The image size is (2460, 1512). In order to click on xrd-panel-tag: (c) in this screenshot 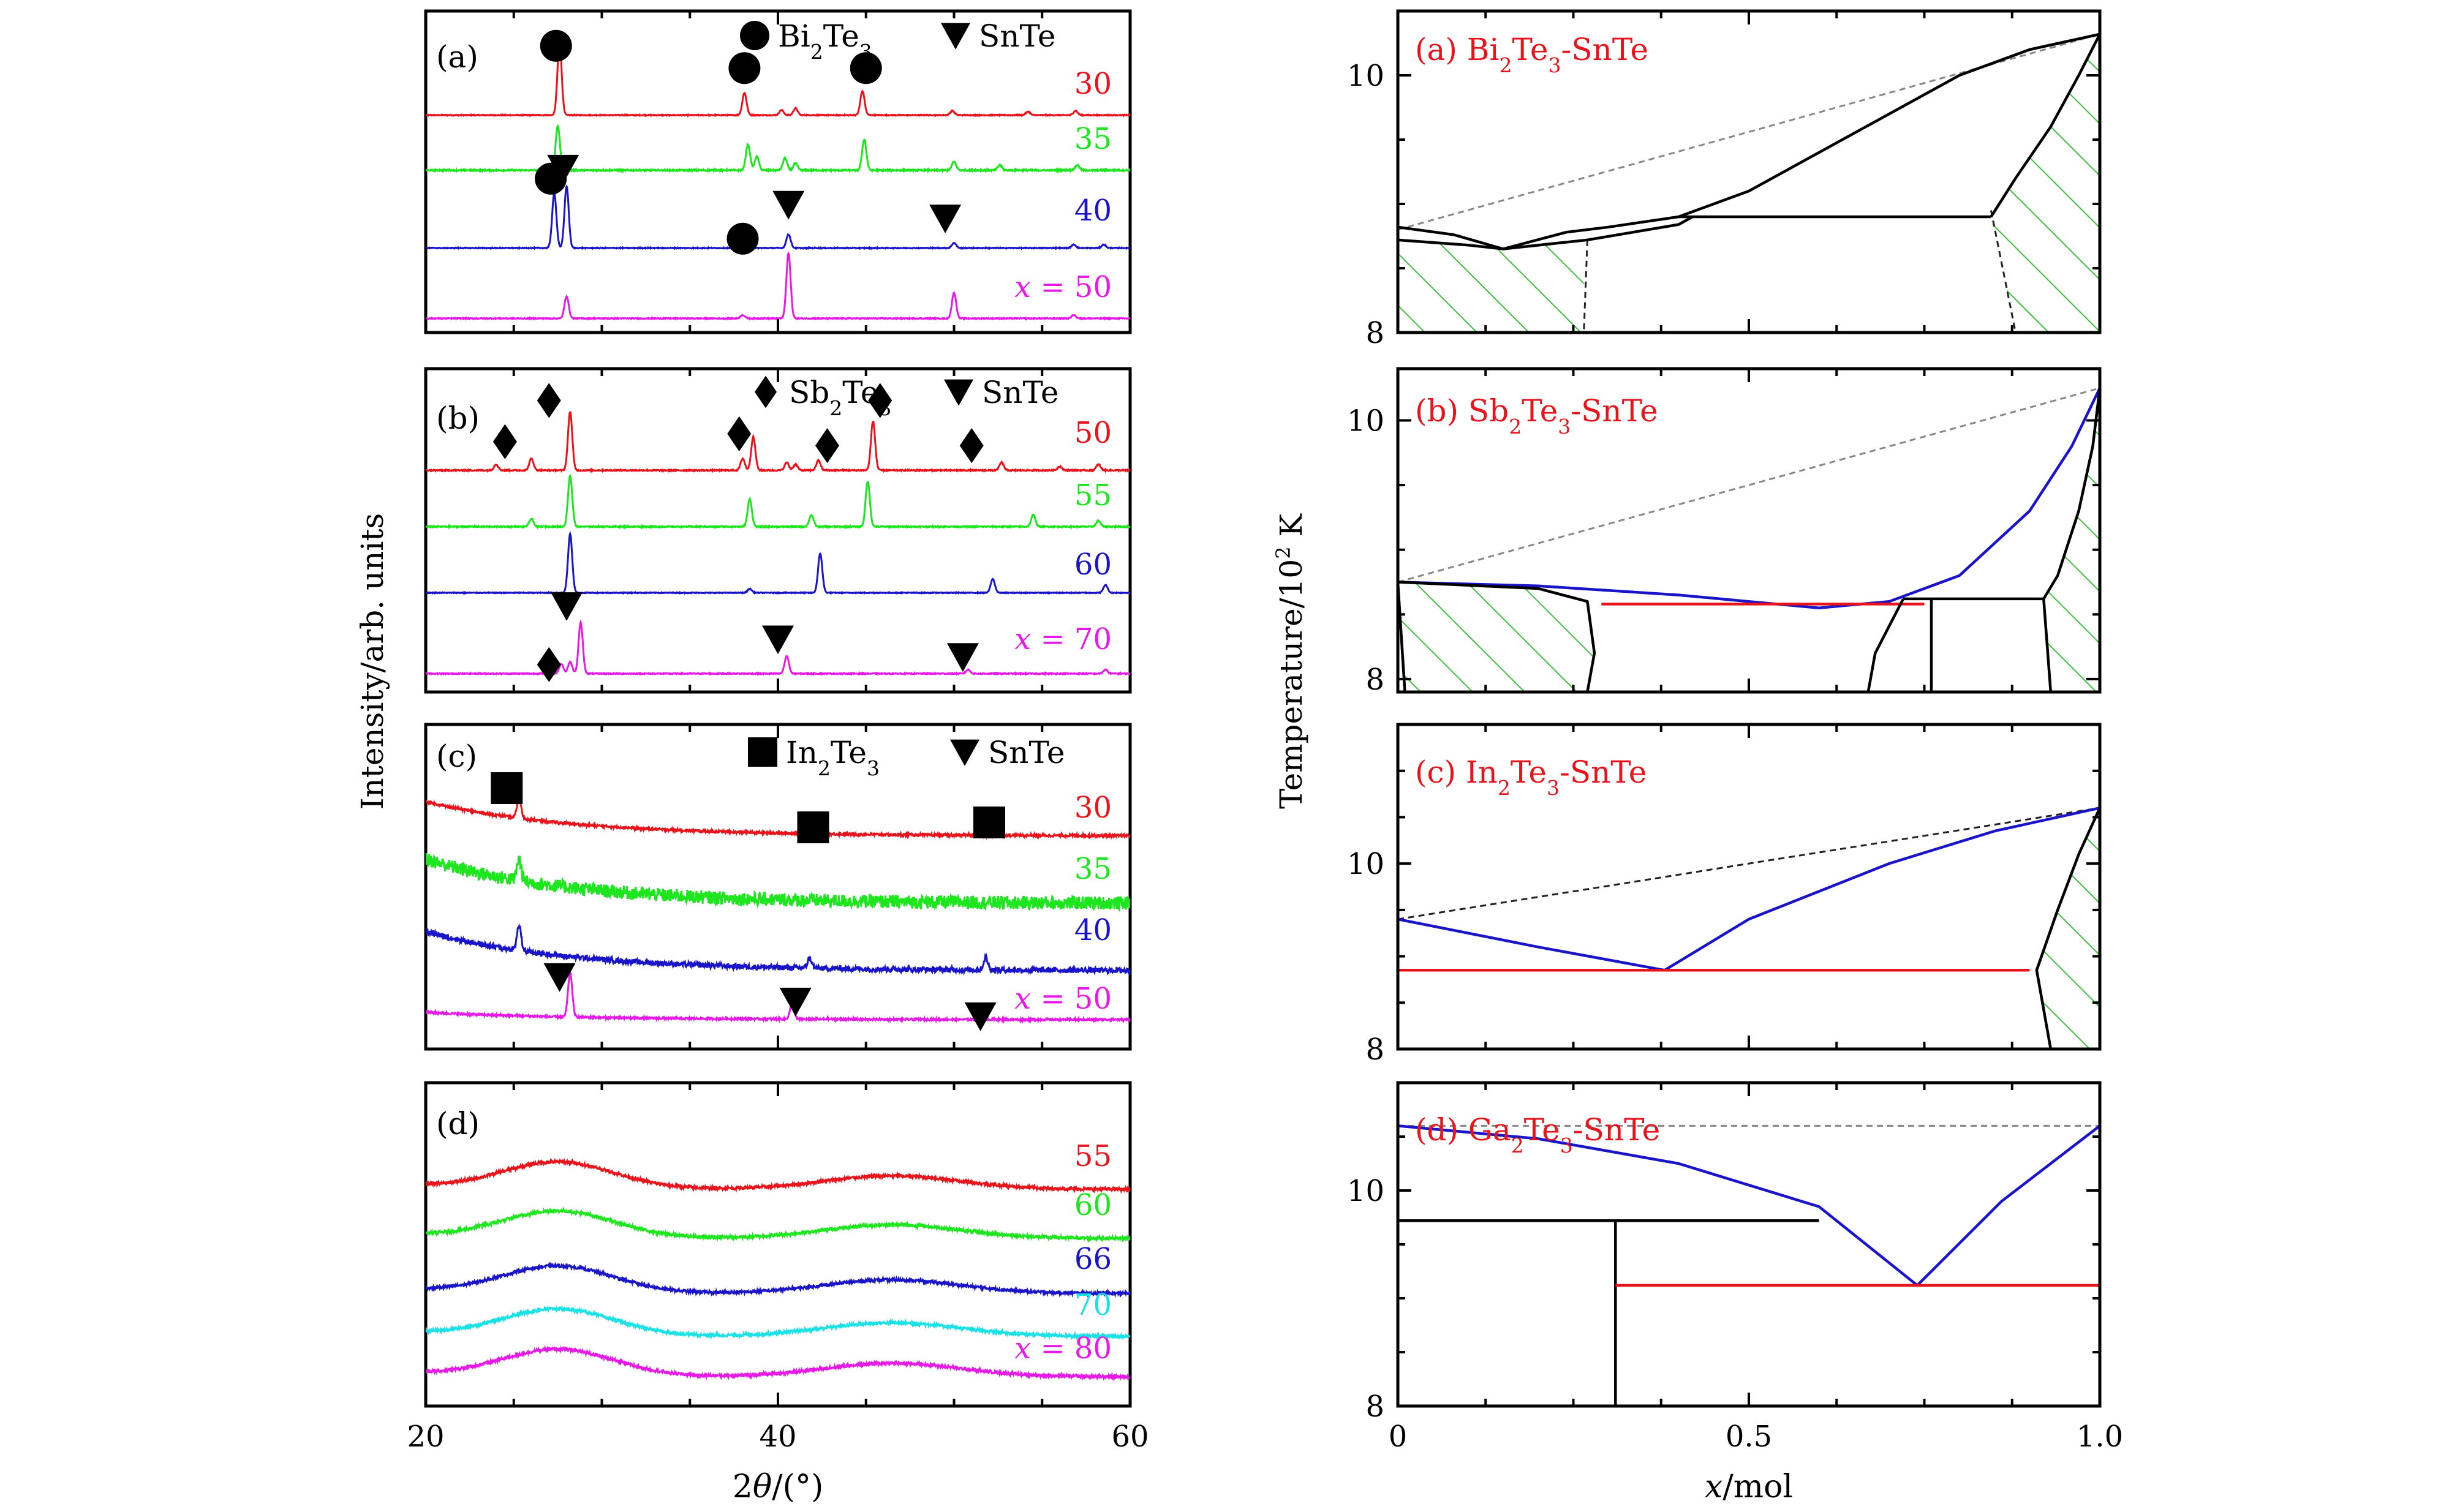, I will do `click(456, 756)`.